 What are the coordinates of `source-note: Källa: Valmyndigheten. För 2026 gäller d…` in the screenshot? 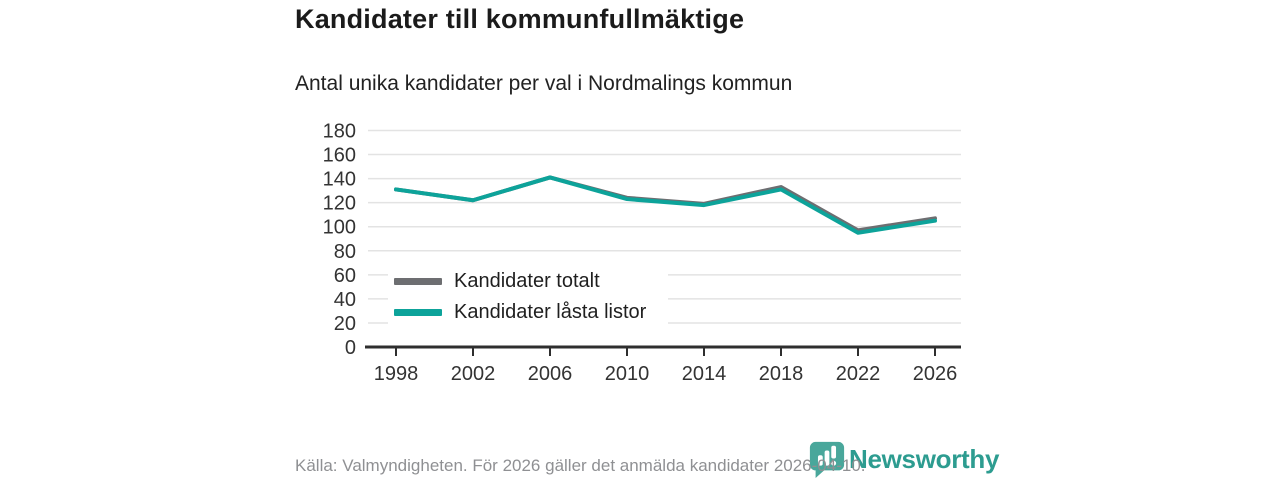 It's located at (580, 465).